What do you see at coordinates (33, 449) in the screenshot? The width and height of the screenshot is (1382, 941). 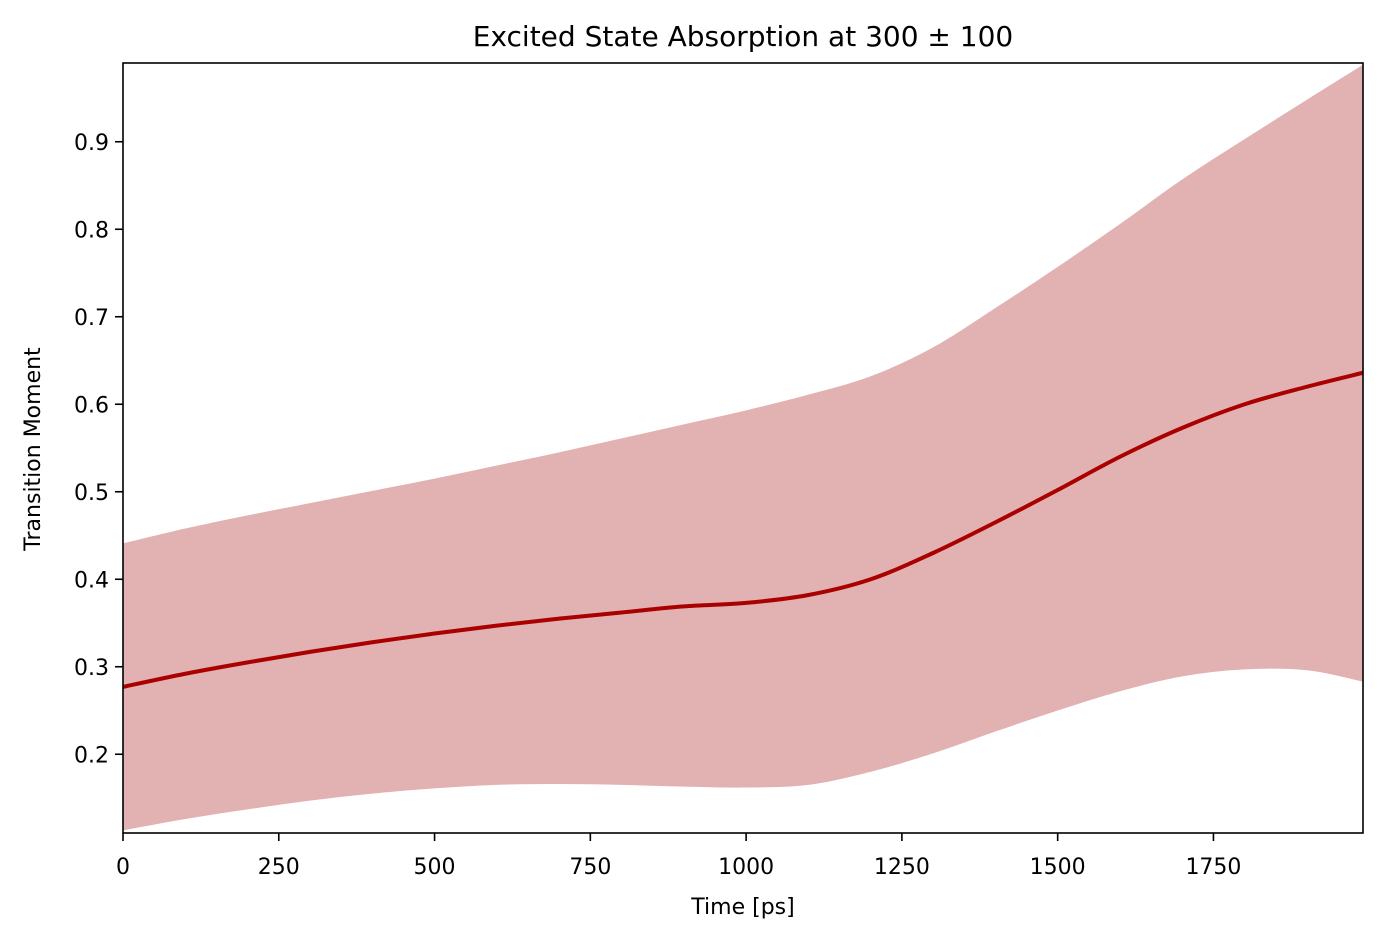 I see `y-axis-label: Transition Moment` at bounding box center [33, 449].